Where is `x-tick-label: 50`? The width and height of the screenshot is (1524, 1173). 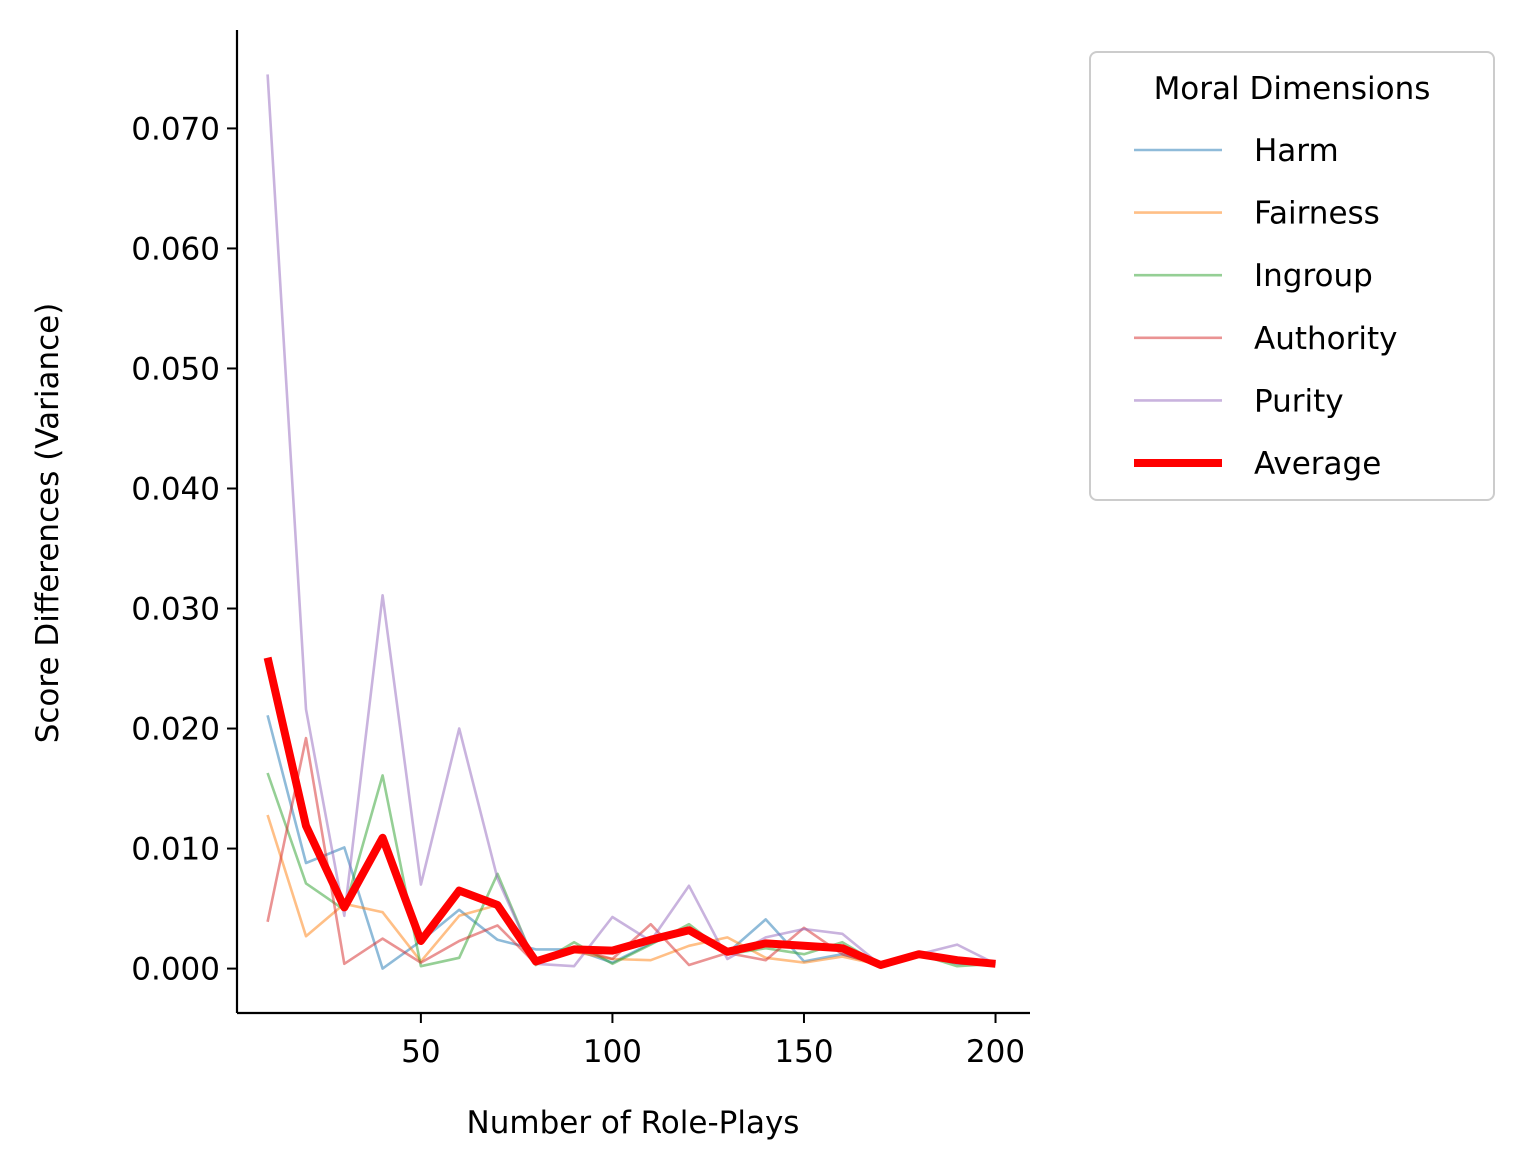
x-tick-label: 50 is located at coordinates (420, 1052).